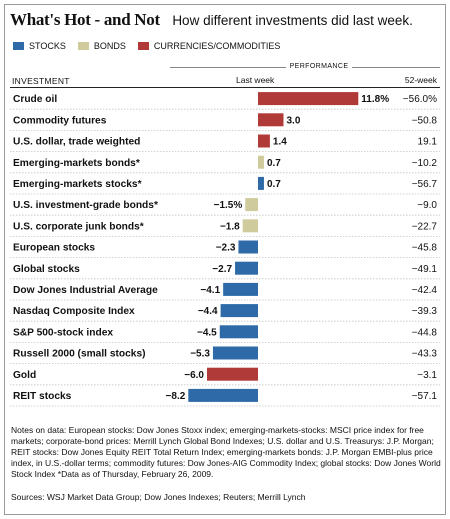 The height and width of the screenshot is (519, 450). What do you see at coordinates (261, 183) in the screenshot?
I see `bar-emerging-markets-stocks` at bounding box center [261, 183].